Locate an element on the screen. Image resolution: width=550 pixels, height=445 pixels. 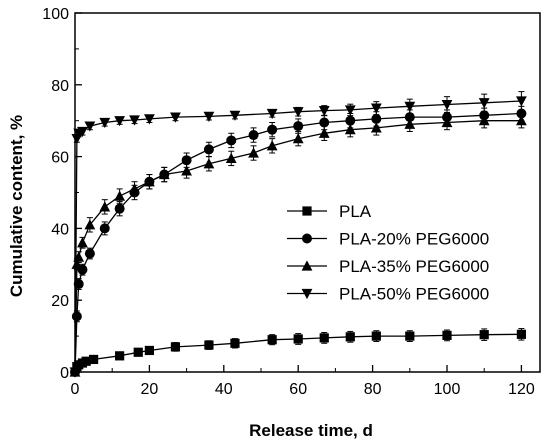
legend-item-1: PLA is located at coordinates (329, 211).